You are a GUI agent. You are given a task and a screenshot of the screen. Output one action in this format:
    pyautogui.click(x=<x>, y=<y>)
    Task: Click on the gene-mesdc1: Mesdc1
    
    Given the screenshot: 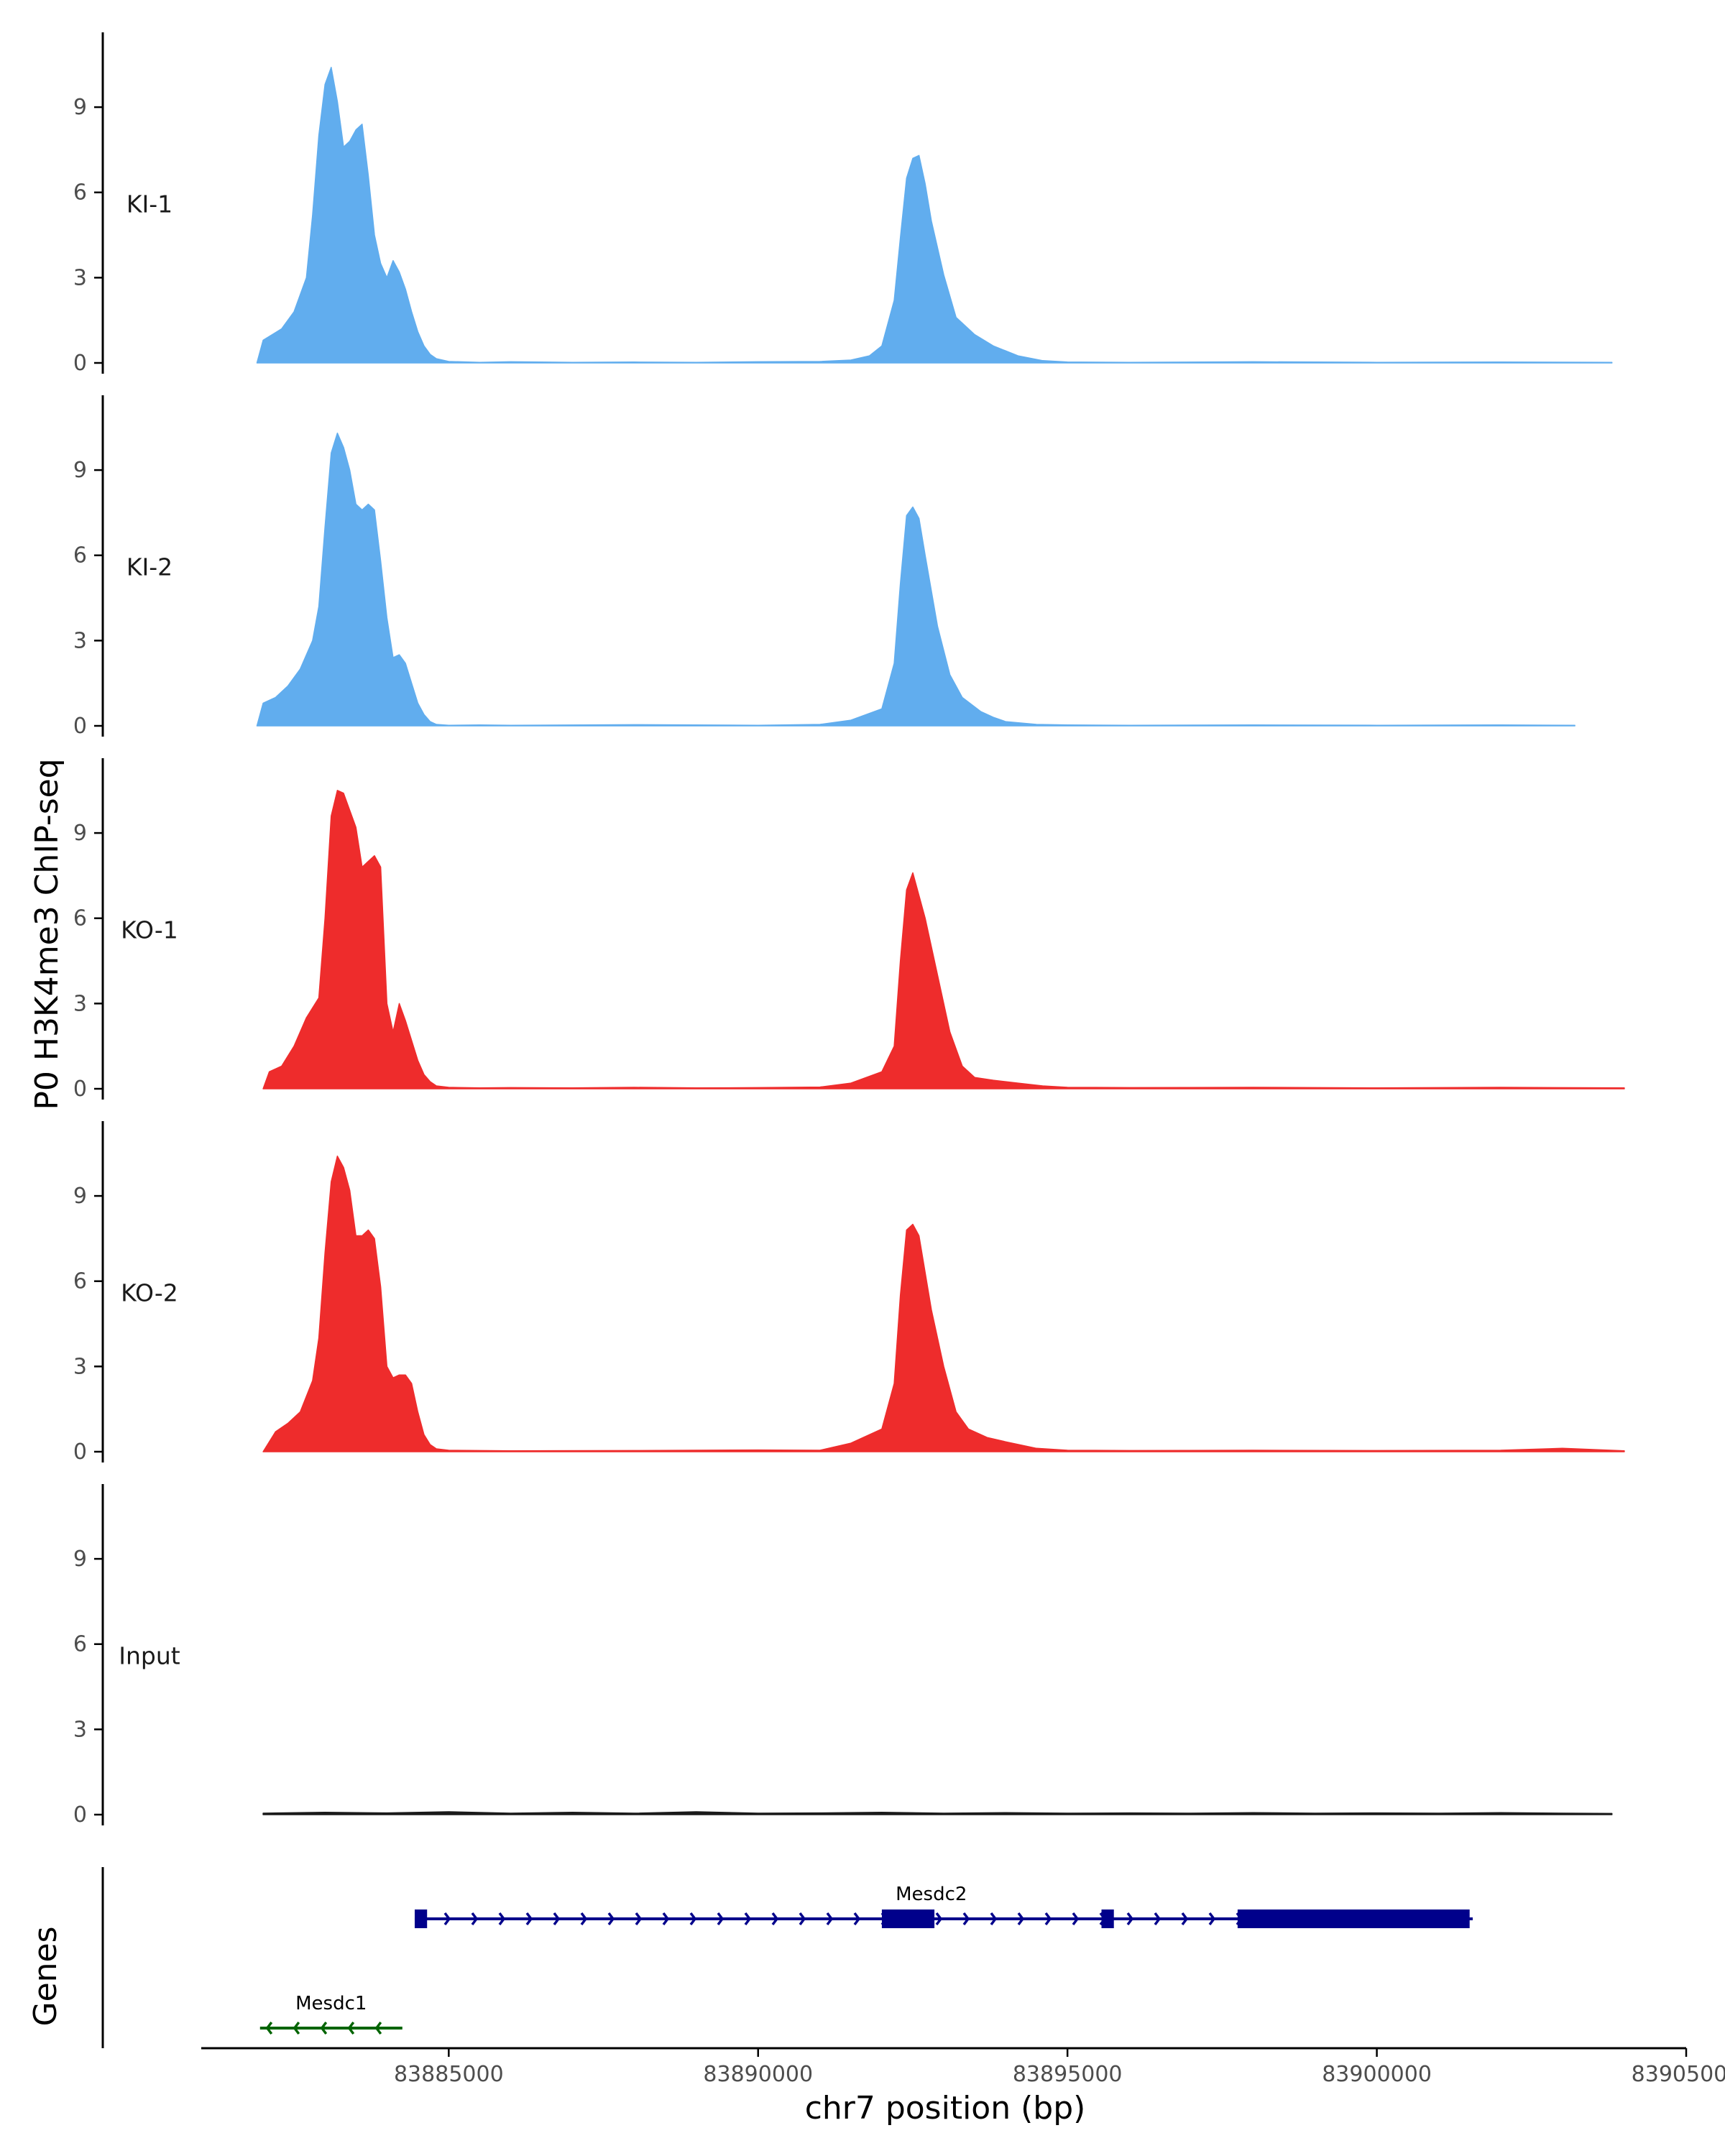 What is the action you would take?
    pyautogui.click(x=330, y=2014)
    